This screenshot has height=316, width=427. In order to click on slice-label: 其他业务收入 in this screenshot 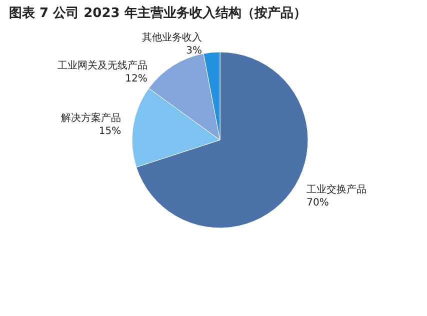, I will do `click(172, 37)`.